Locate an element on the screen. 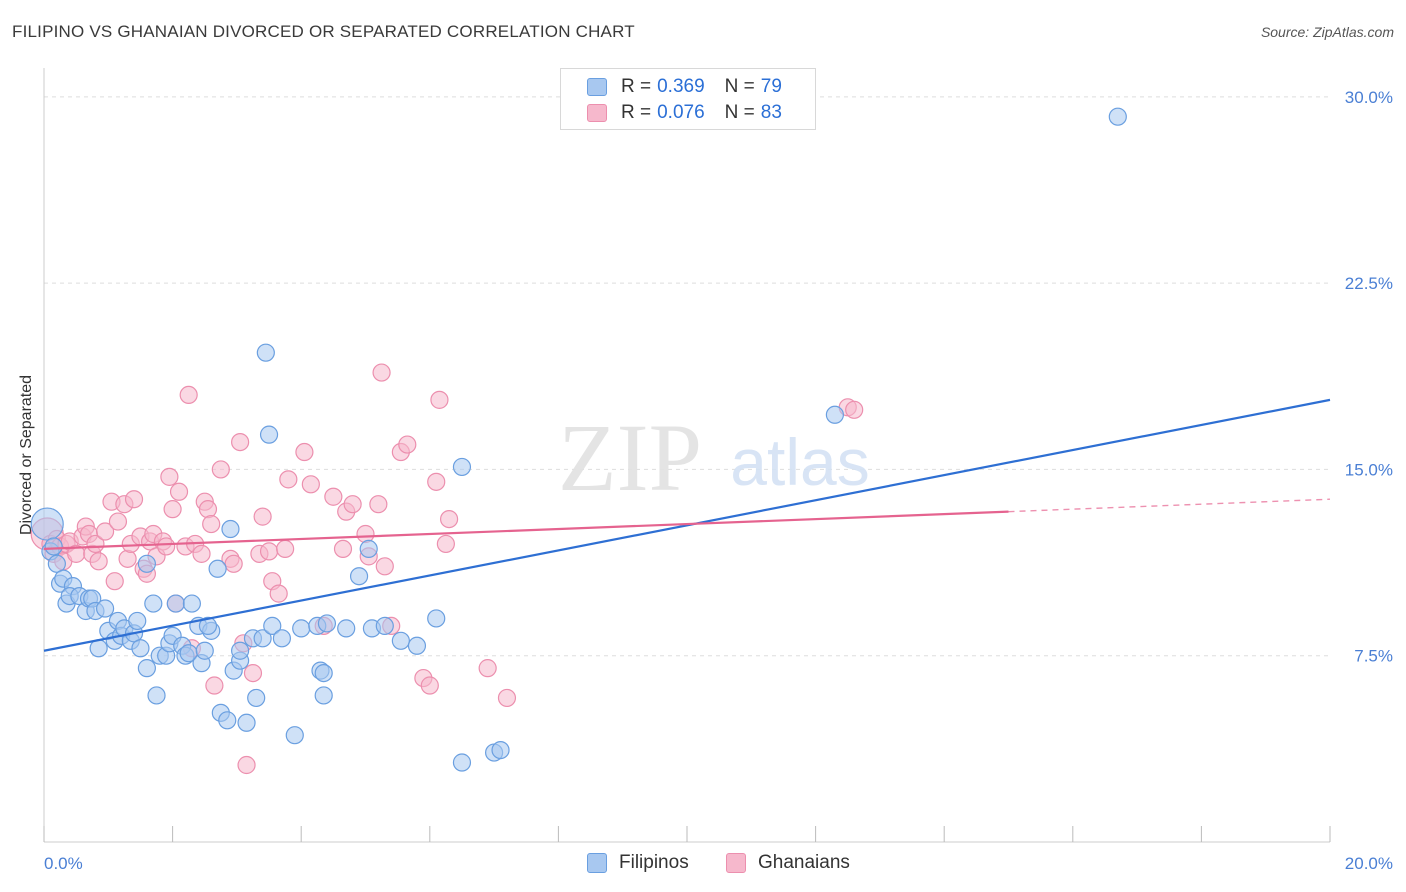  source-label: Source: ZipAtlas.com is located at coordinates (1327, 32).